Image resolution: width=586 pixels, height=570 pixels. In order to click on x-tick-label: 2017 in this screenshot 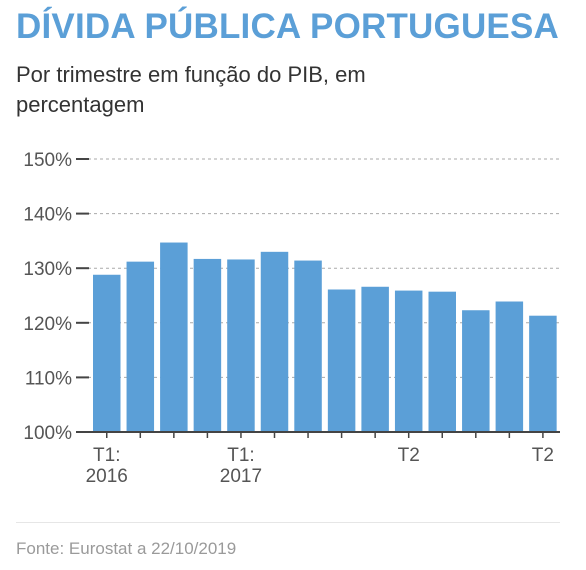, I will do `click(241, 476)`.